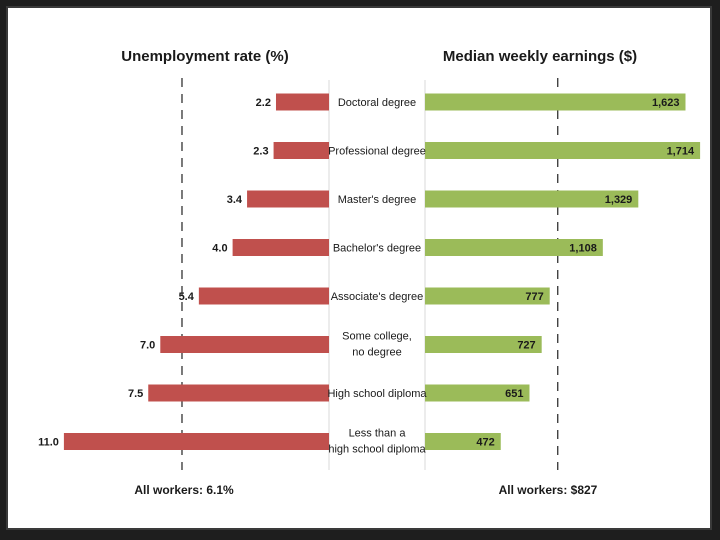  I want to click on category-label: no degree, so click(377, 353).